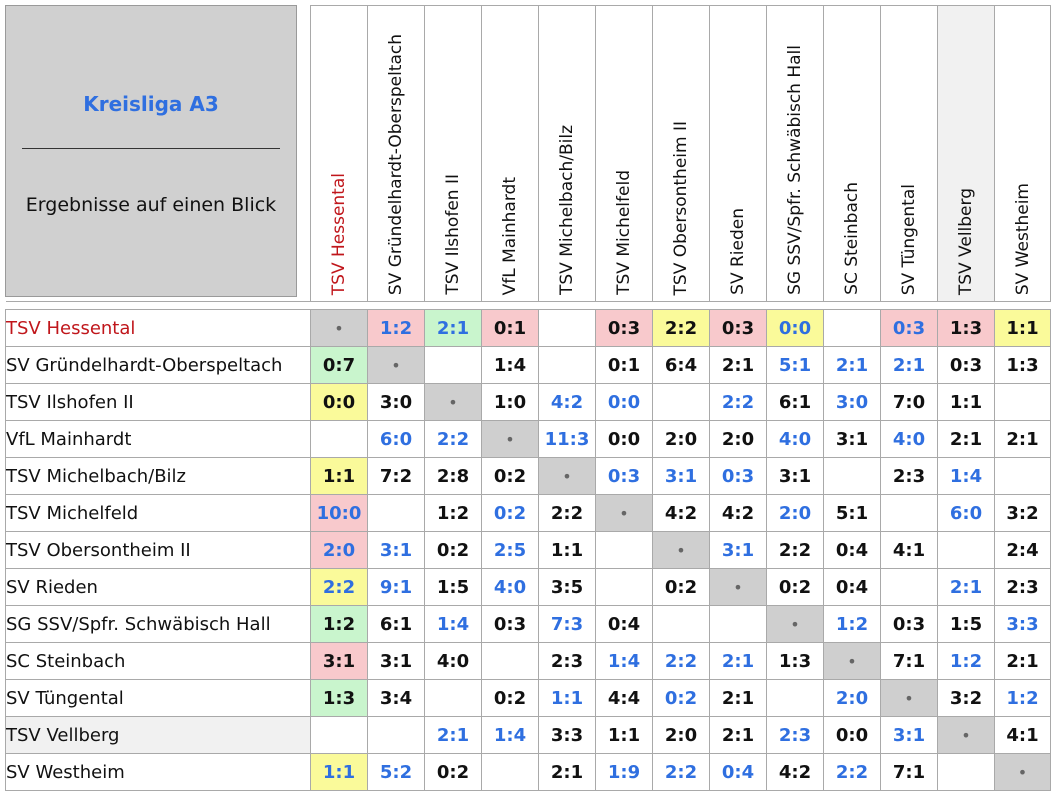  I want to click on result-cell: 5:1, so click(852, 513).